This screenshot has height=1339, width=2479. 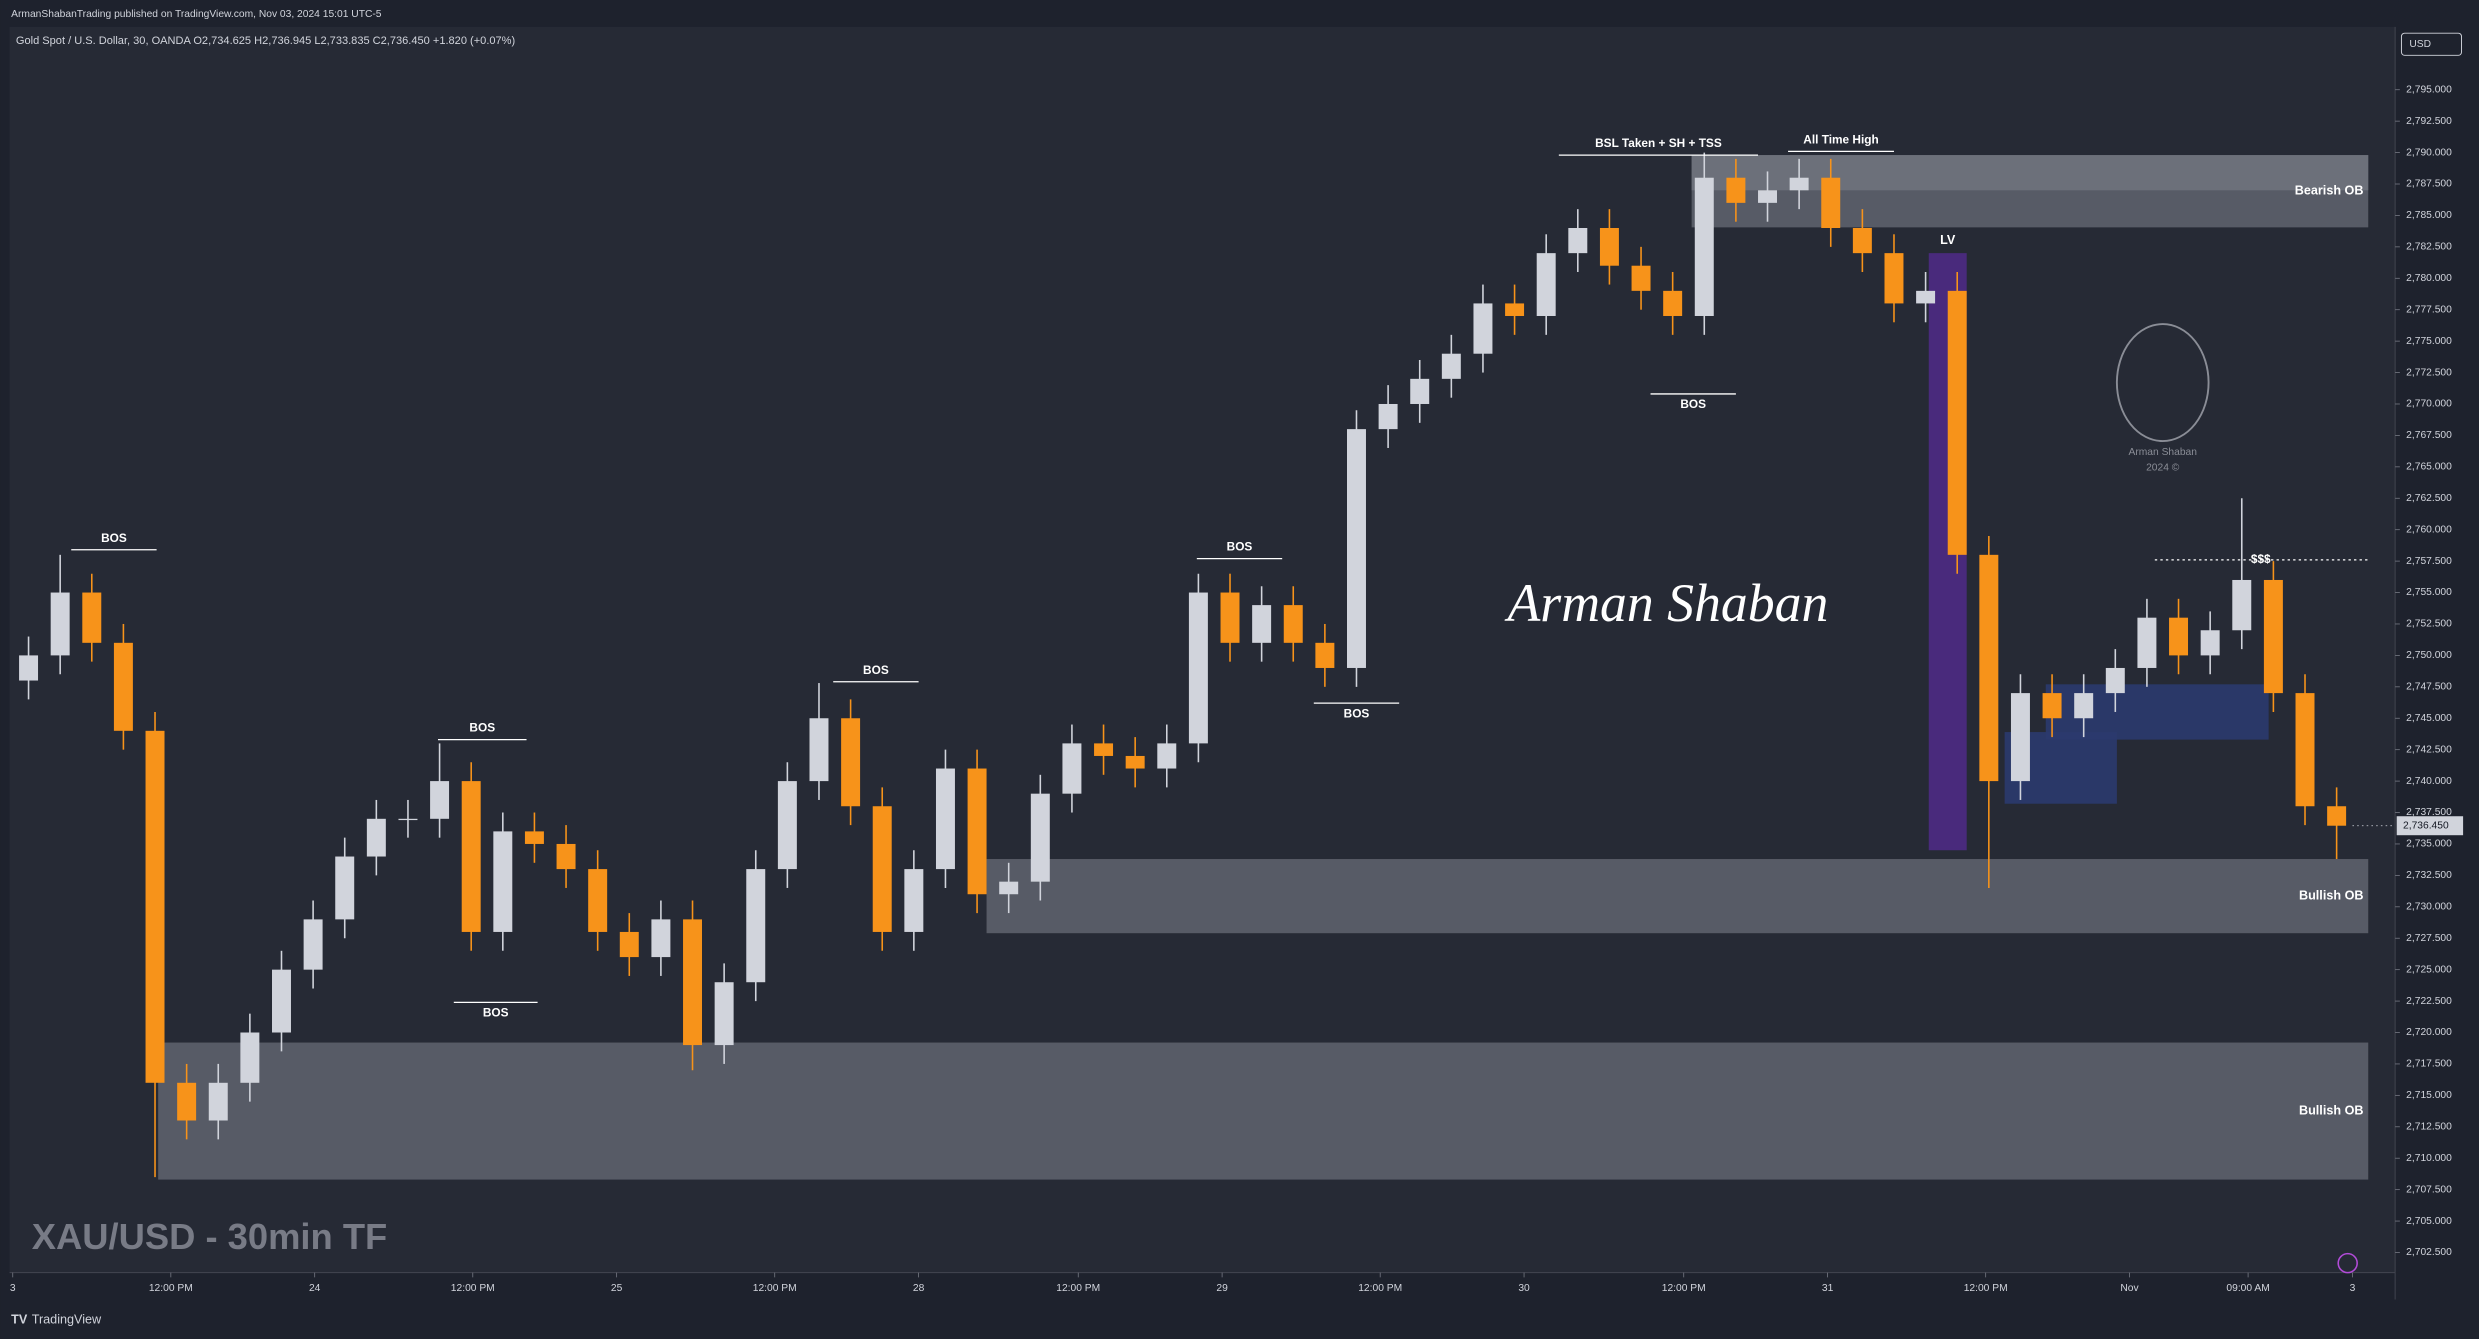 What do you see at coordinates (2429, 938) in the screenshot?
I see `y-tick-label: 2,727.500` at bounding box center [2429, 938].